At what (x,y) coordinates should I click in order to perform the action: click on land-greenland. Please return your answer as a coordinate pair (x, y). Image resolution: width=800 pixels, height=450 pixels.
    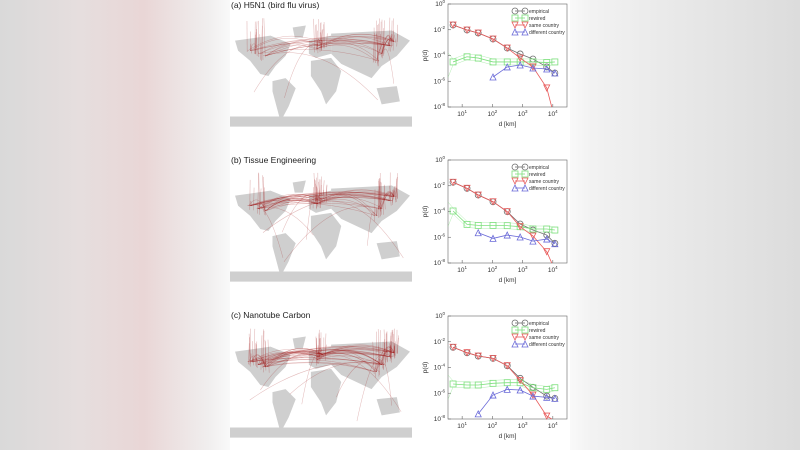
    Looking at the image, I should click on (299, 31).